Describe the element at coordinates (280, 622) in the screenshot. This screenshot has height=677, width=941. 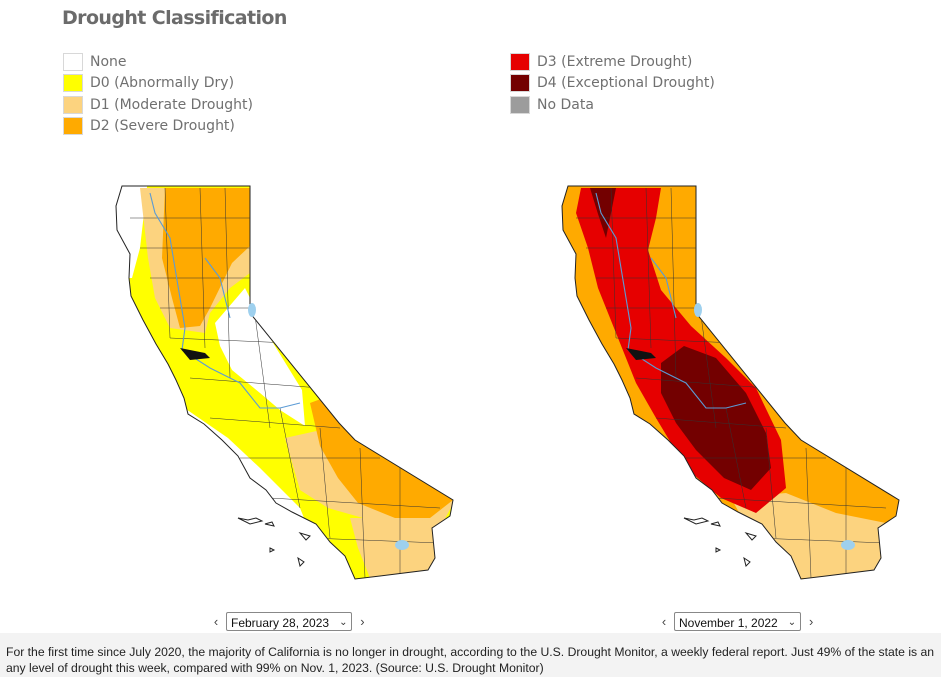
I see `date-select-value: February 28, 2023` at that location.